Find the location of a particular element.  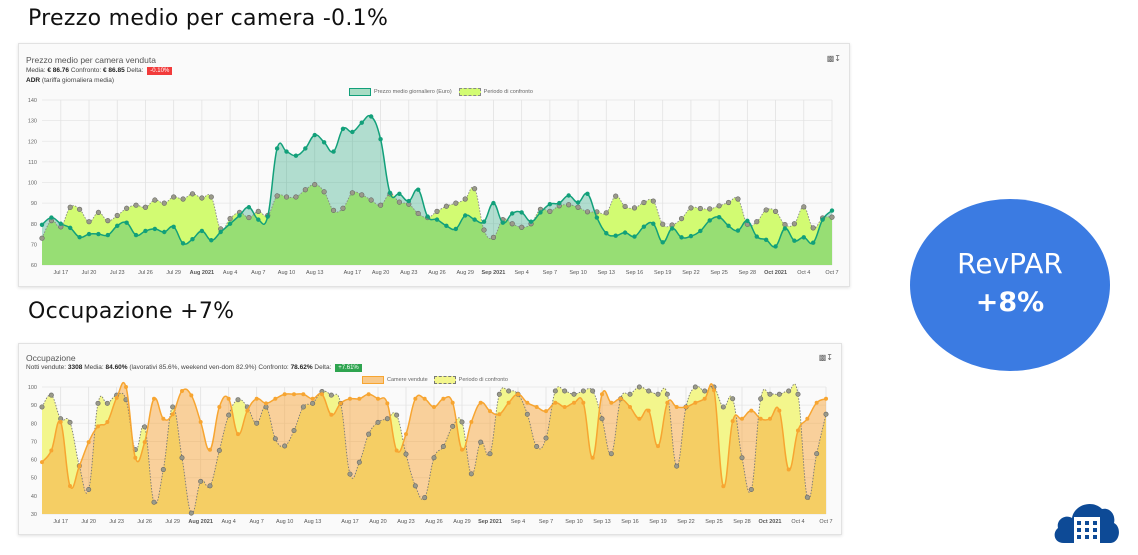

x-tick-label: Sep 13 is located at coordinates (606, 273).